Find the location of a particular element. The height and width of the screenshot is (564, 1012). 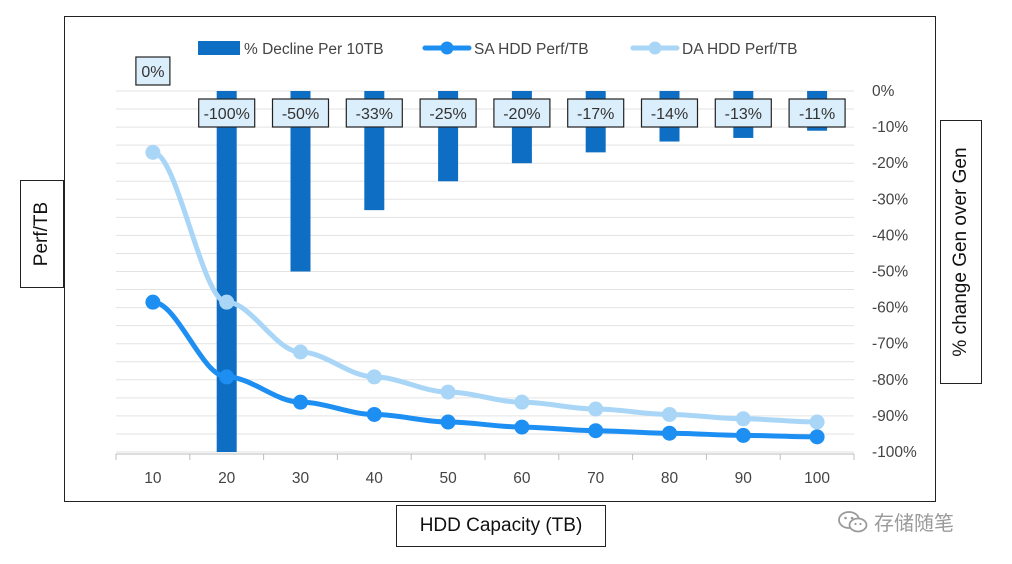

y-tick-label-right: -20% is located at coordinates (890, 163).